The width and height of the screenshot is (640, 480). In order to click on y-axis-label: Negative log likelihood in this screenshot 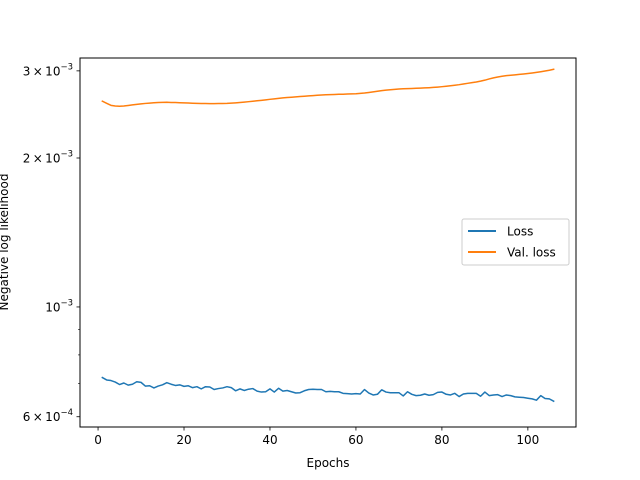, I will do `click(5, 242)`.